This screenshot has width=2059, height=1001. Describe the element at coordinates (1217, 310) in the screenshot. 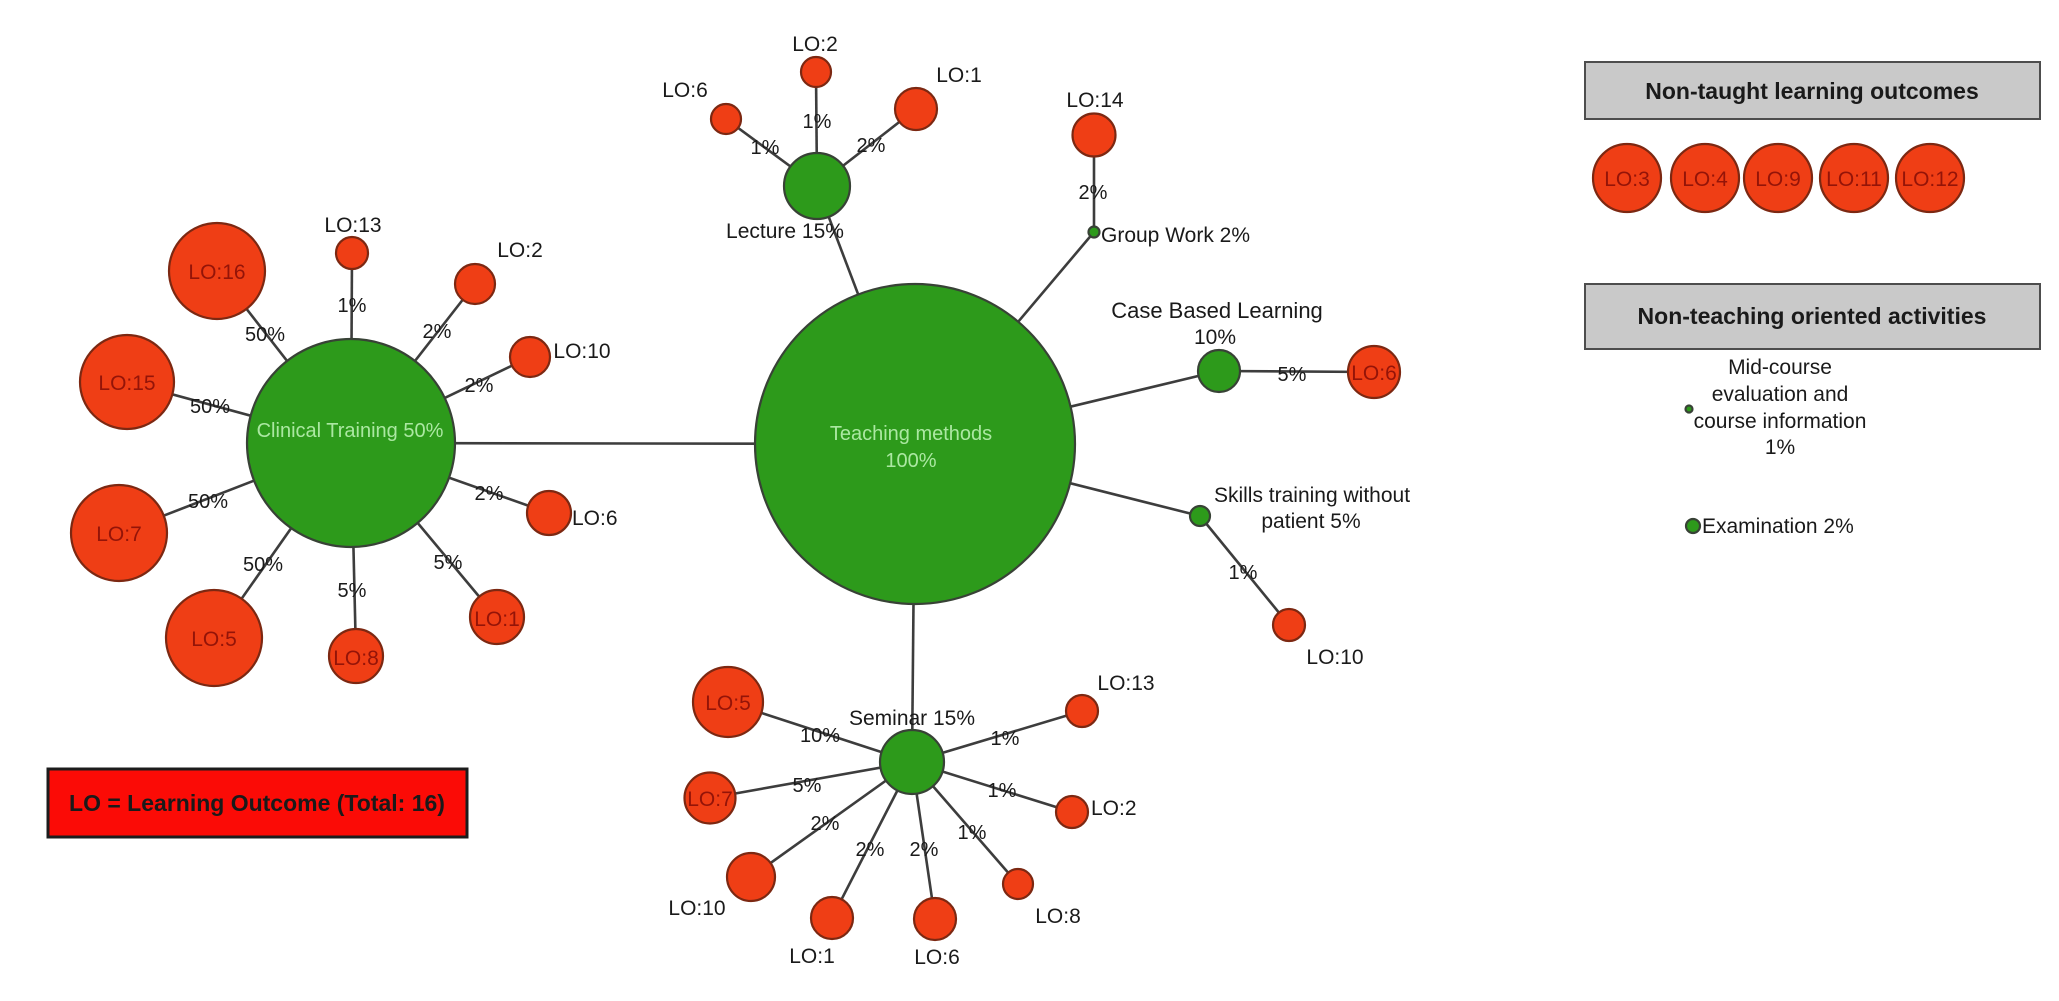

I see `svg-text: Case Based Learning` at that location.